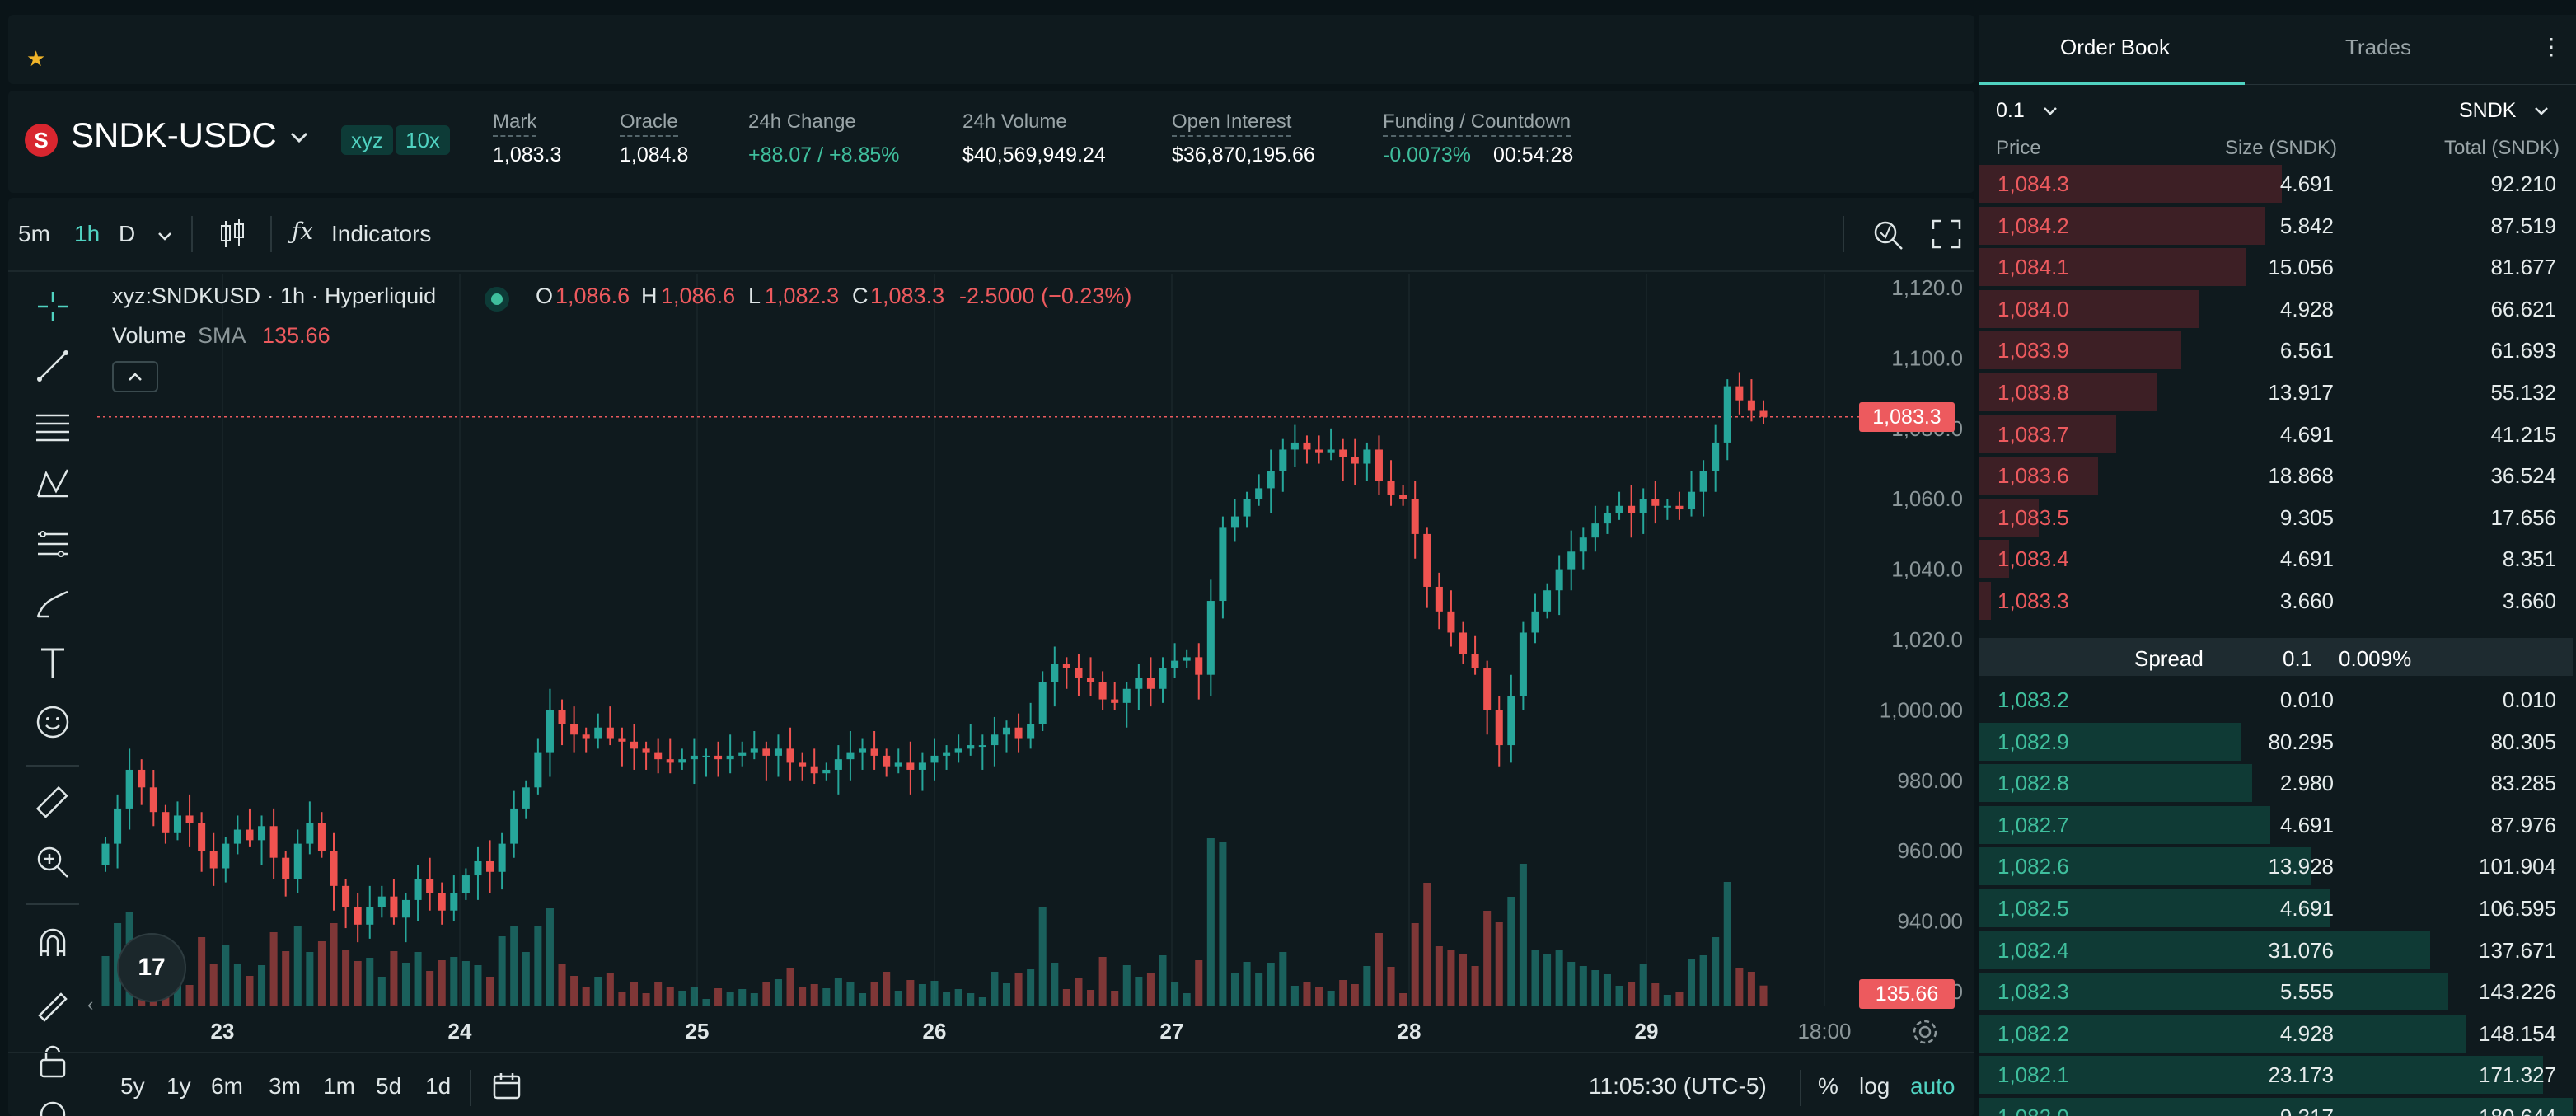 The image size is (2576, 1116). What do you see at coordinates (2276, 1033) in the screenshot?
I see `bid-row: 1,082.2 4.928 148.154` at bounding box center [2276, 1033].